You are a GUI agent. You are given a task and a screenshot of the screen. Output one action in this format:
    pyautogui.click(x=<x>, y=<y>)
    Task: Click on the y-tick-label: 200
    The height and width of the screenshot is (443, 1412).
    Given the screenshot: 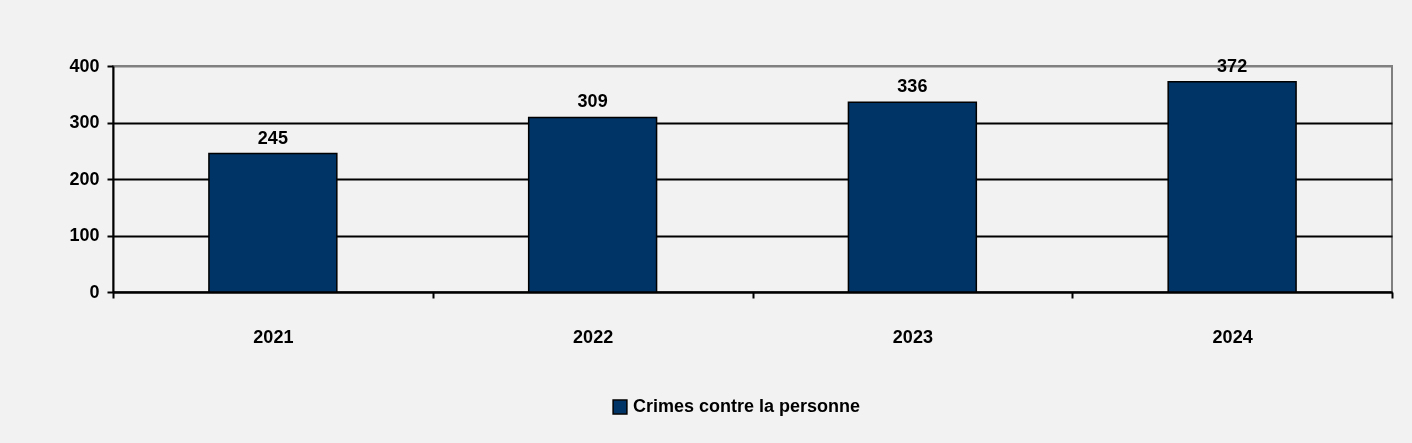 What is the action you would take?
    pyautogui.click(x=84, y=178)
    